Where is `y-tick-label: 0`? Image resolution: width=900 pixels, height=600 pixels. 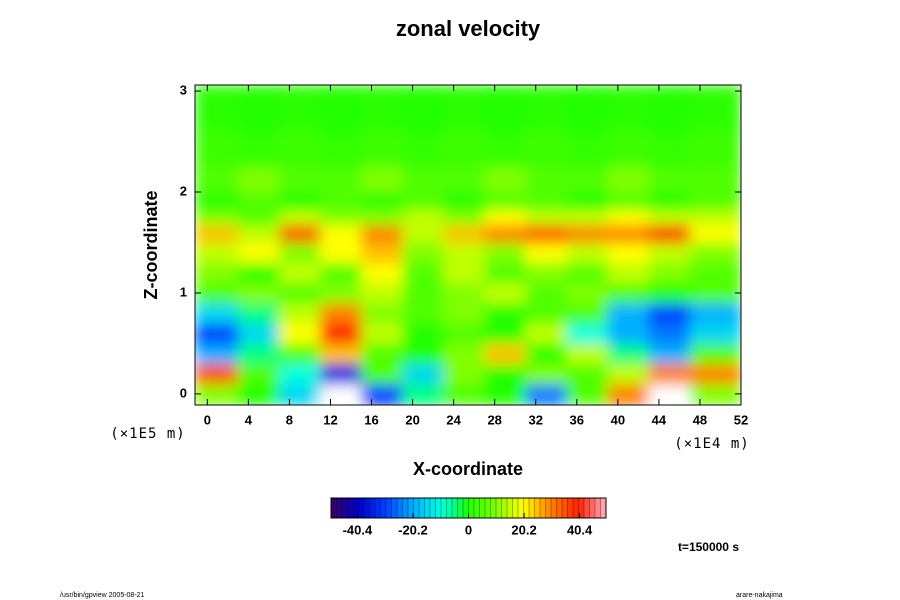 y-tick-label: 0 is located at coordinates (183, 392).